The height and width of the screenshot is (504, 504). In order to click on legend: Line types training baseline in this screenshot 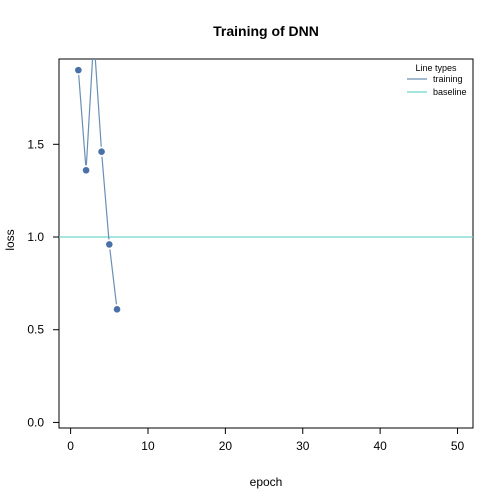, I will do `click(437, 80)`.